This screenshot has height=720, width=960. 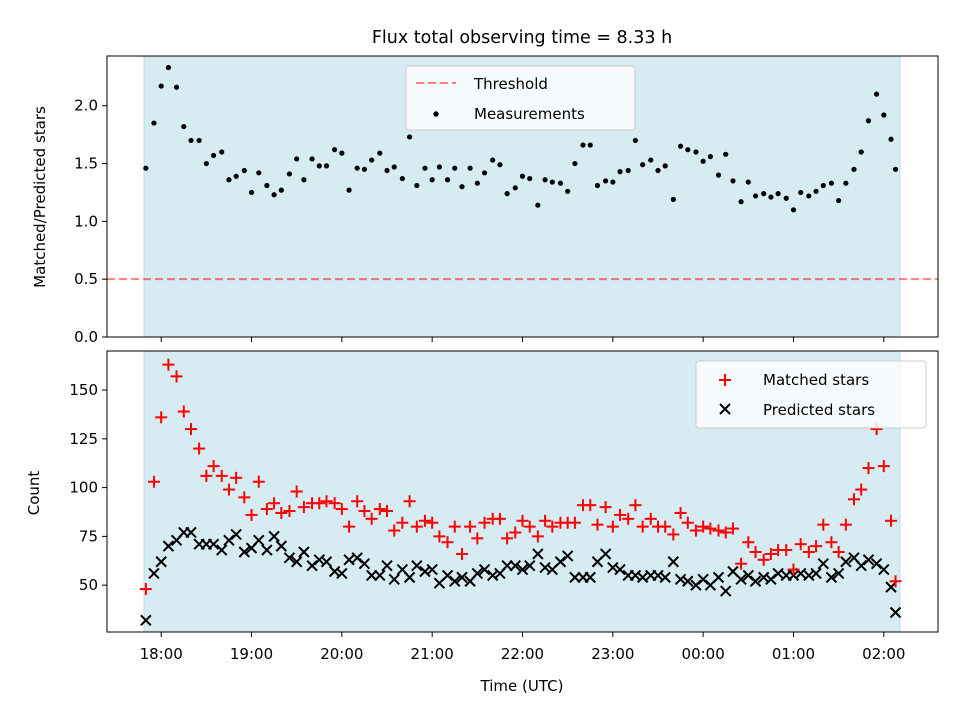 What do you see at coordinates (811, 394) in the screenshot?
I see `bottom-legend-box` at bounding box center [811, 394].